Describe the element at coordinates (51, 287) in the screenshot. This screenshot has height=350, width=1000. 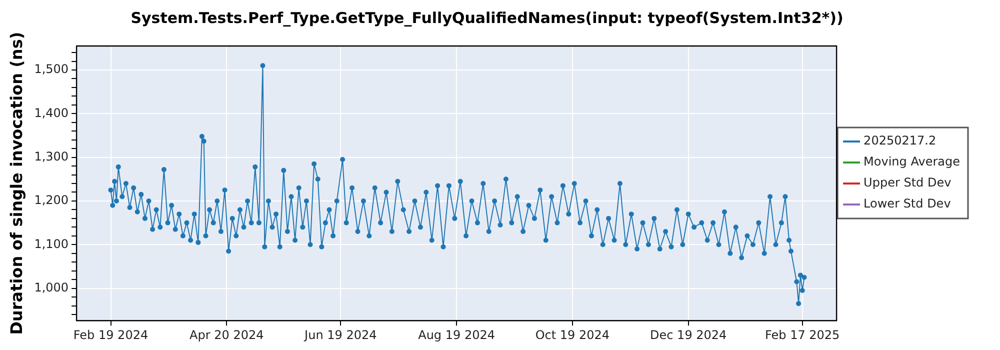
I see `y-tick-label: 1,000` at that location.